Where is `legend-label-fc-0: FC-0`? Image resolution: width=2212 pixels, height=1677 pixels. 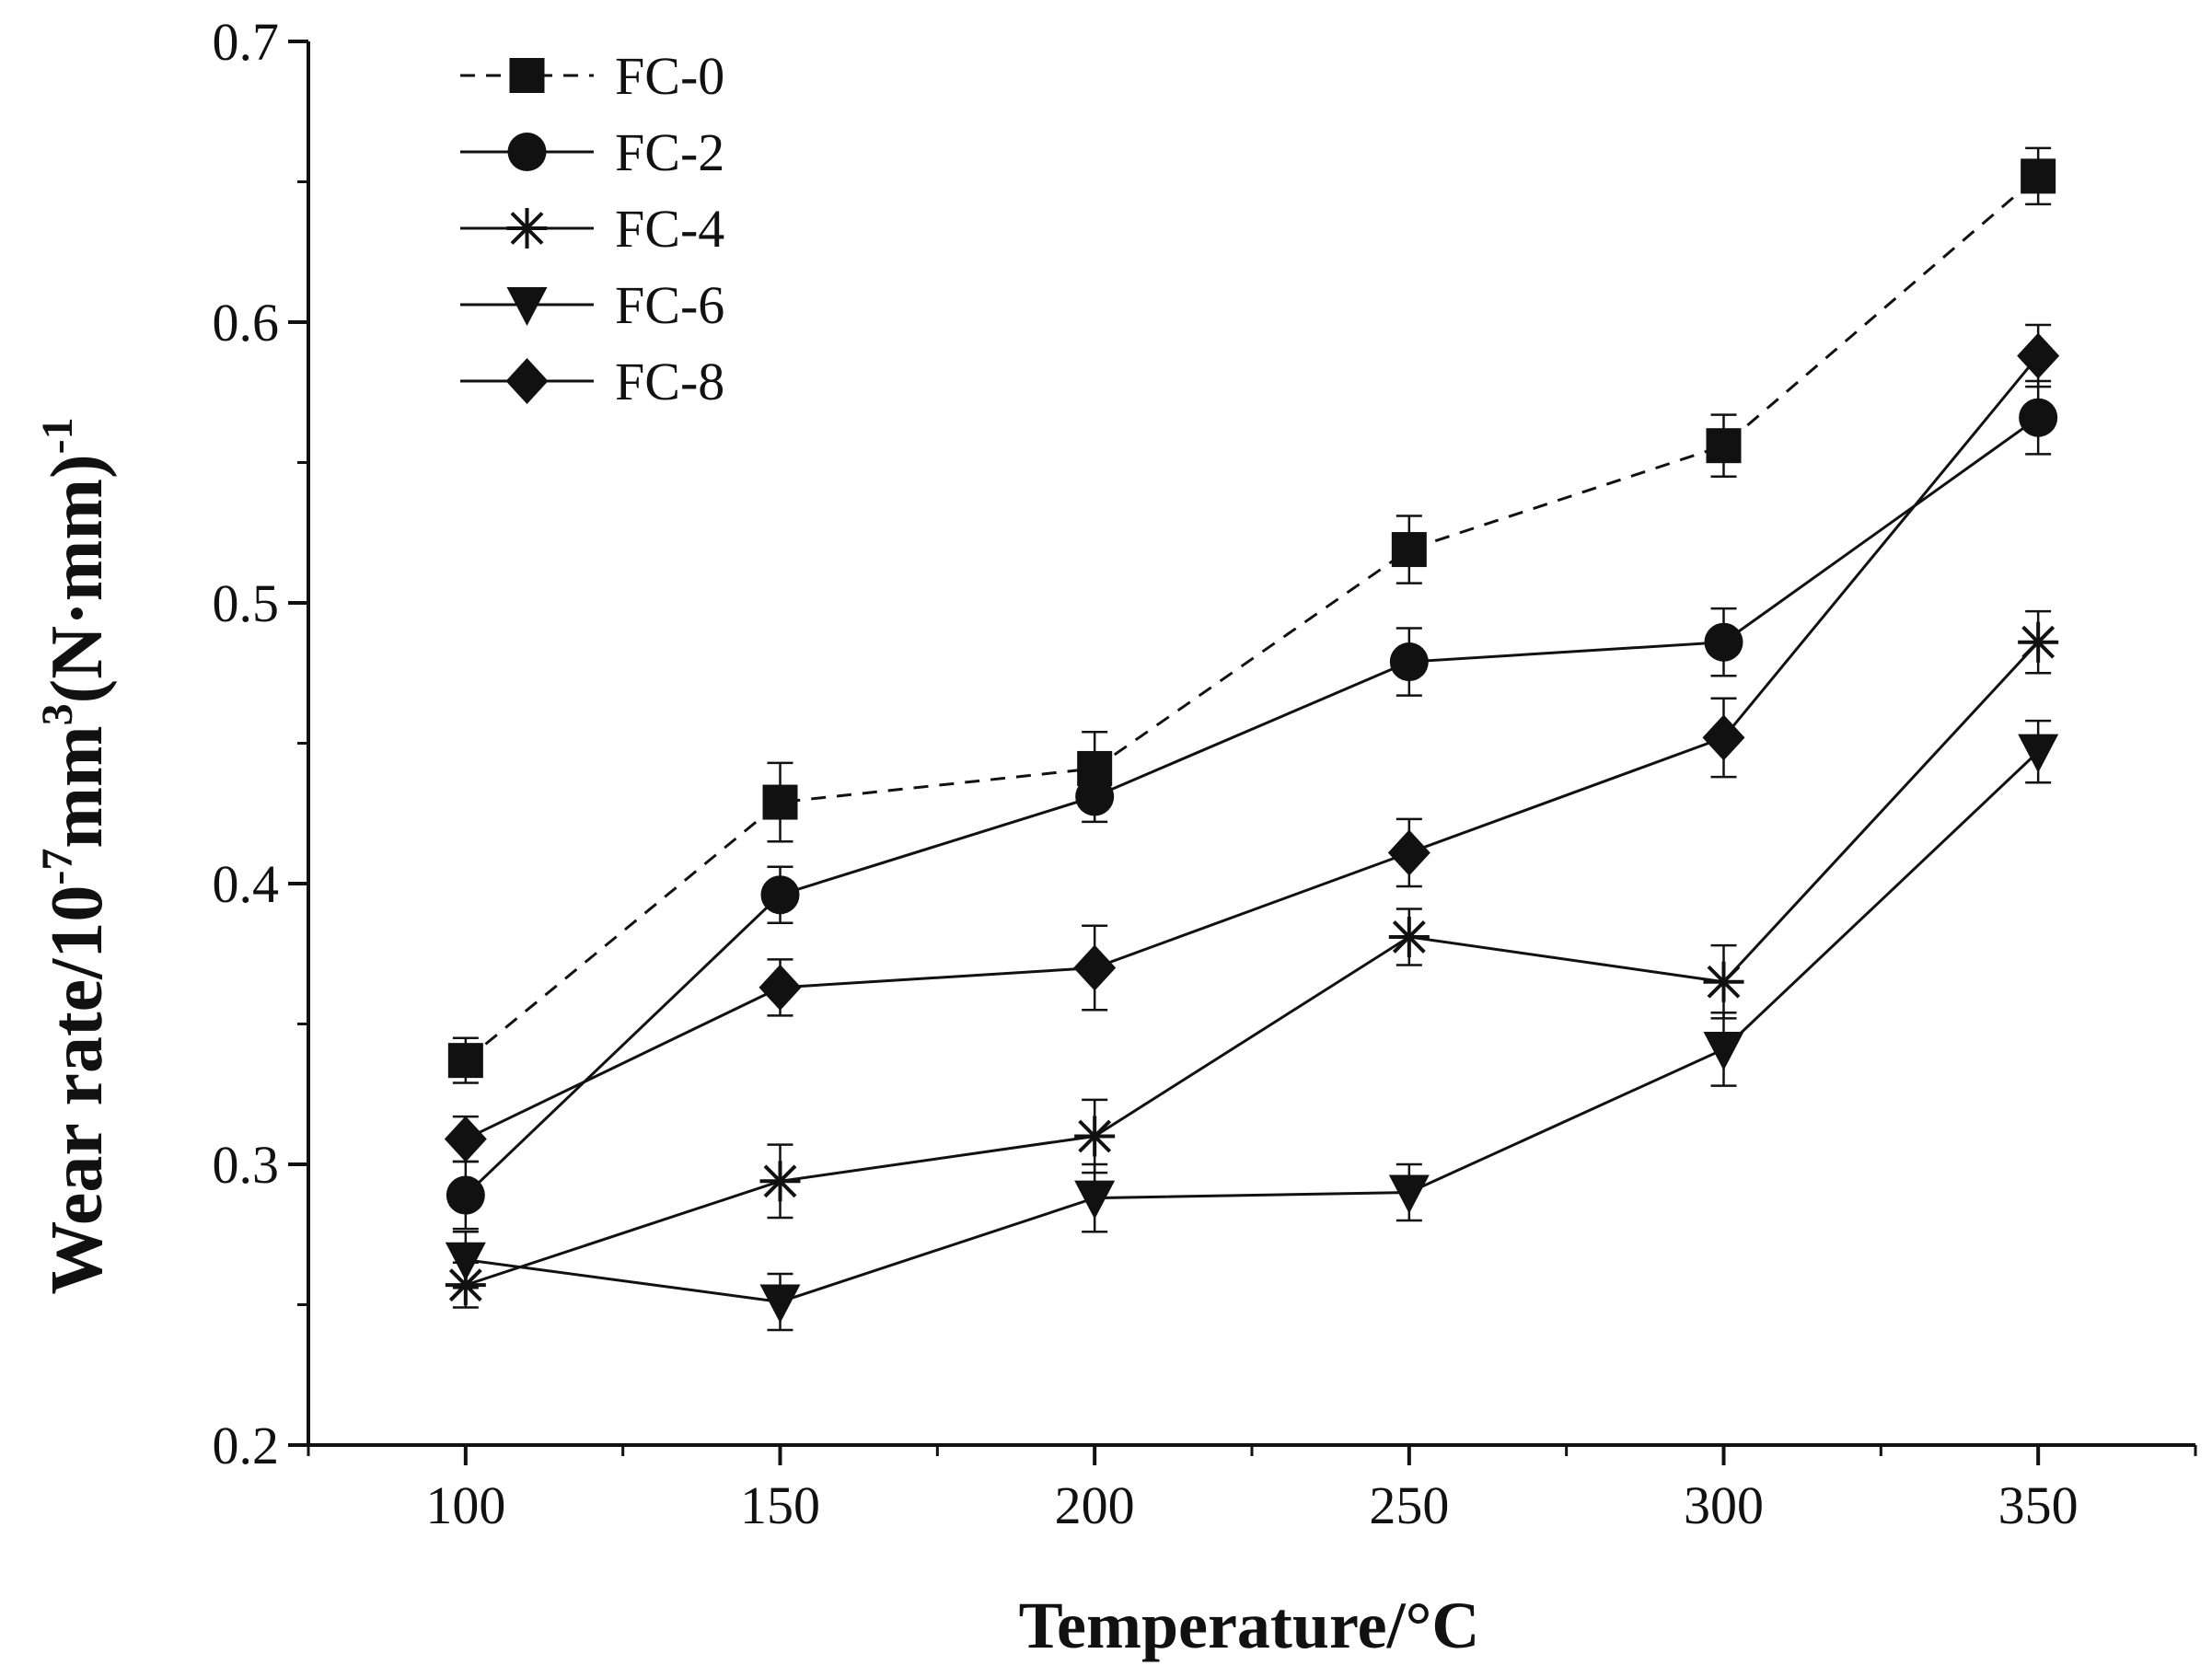 legend-label-fc-0: FC-0 is located at coordinates (669, 76).